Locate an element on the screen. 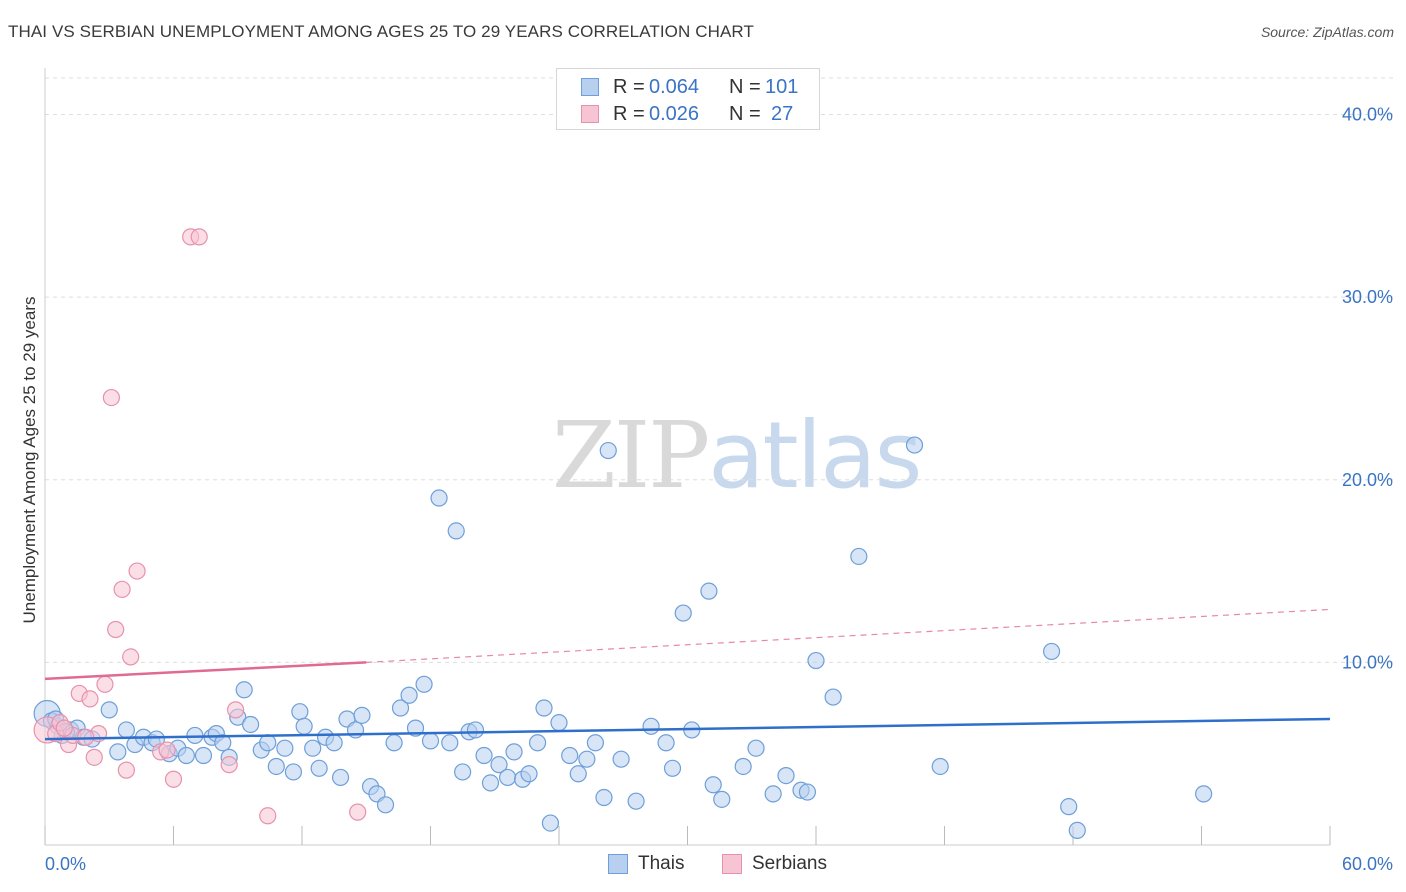 Image resolution: width=1406 pixels, height=892 pixels. thais-trend-line is located at coordinates (687, 729).